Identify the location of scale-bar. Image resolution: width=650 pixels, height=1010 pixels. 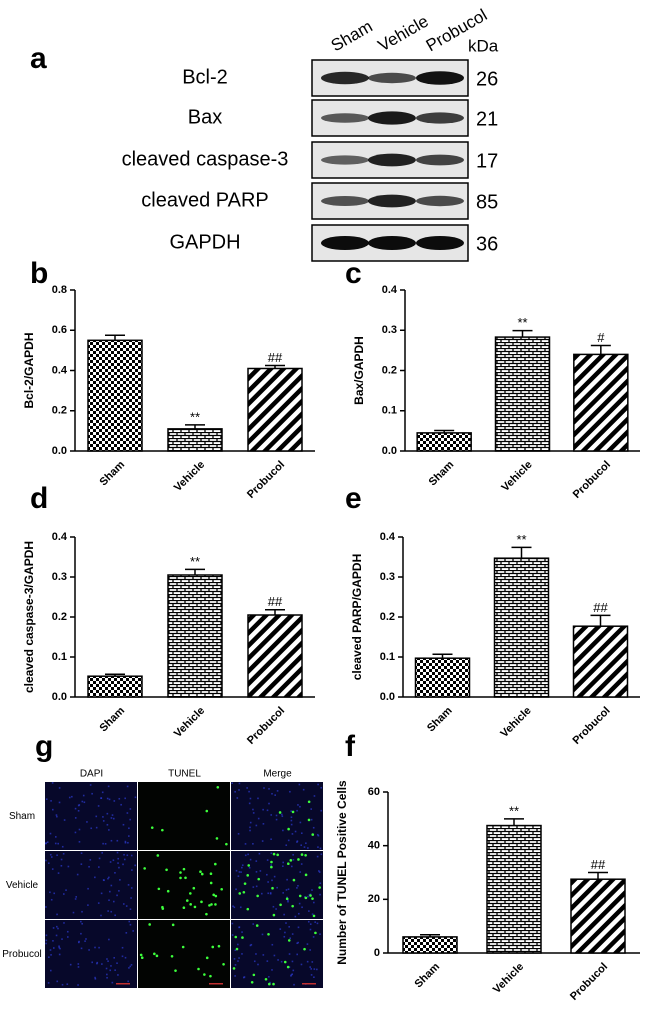
(309, 984).